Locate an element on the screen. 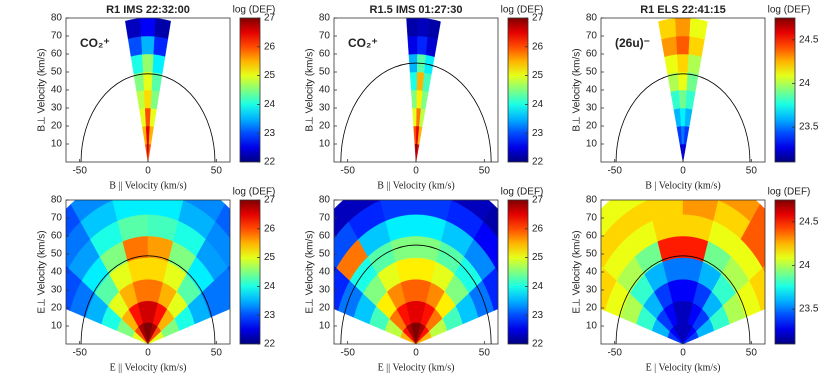 This screenshot has height=379, width=830. annotation: (26u)⁻ is located at coordinates (632, 43).